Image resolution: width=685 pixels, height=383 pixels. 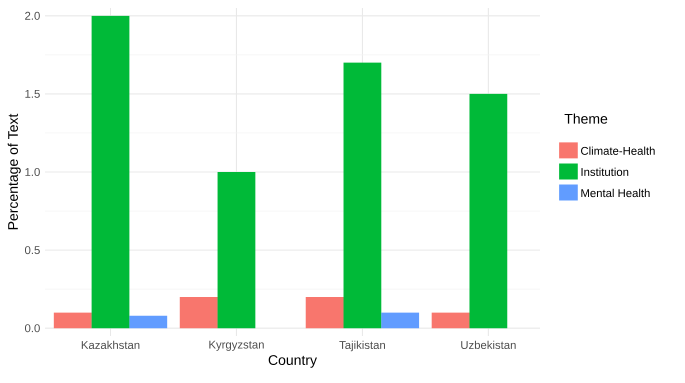 I want to click on legend-label: Institution, so click(x=605, y=172).